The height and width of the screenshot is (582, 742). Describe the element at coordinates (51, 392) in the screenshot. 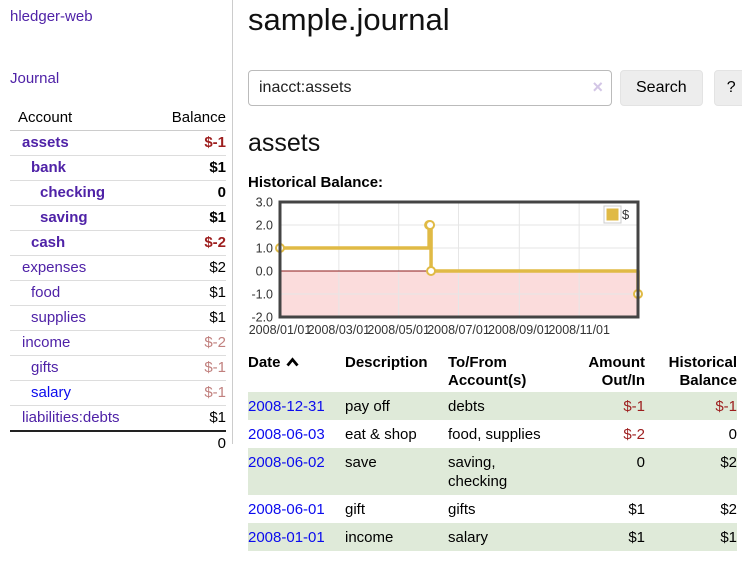

I see `sidebar-account-salary: salary` at that location.